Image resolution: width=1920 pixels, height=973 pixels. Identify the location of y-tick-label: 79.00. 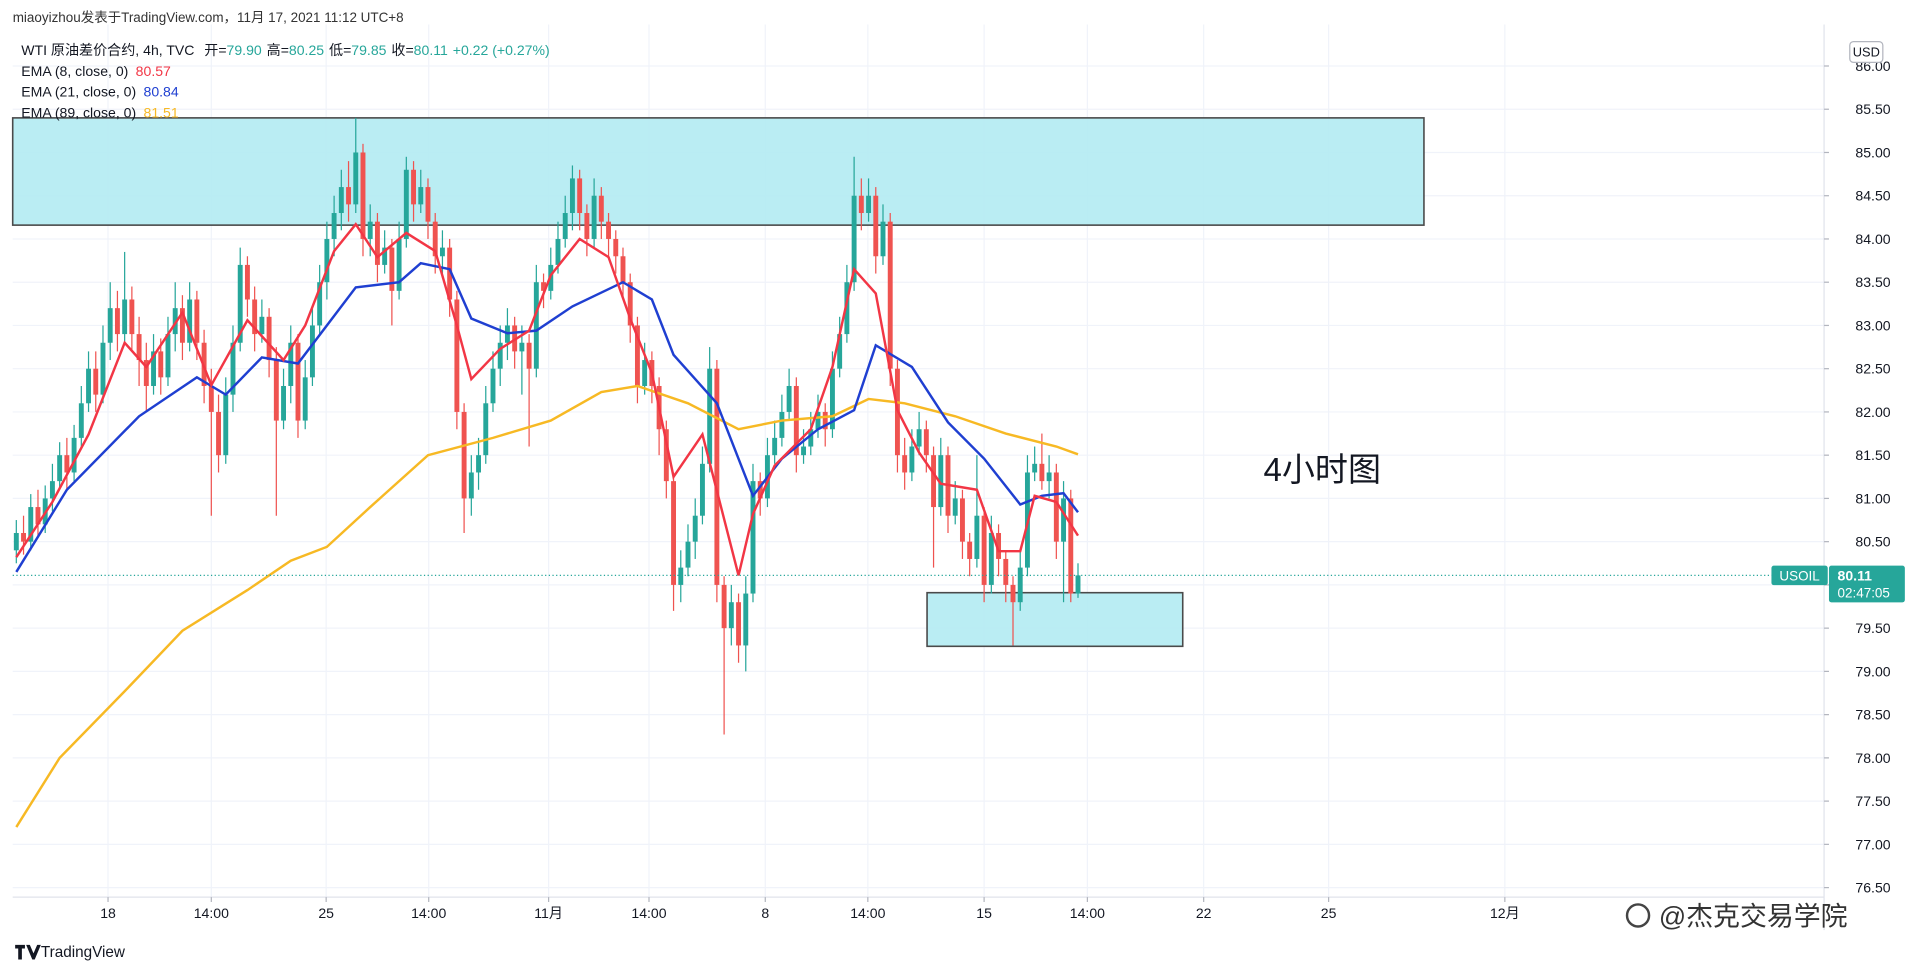
(1872, 671).